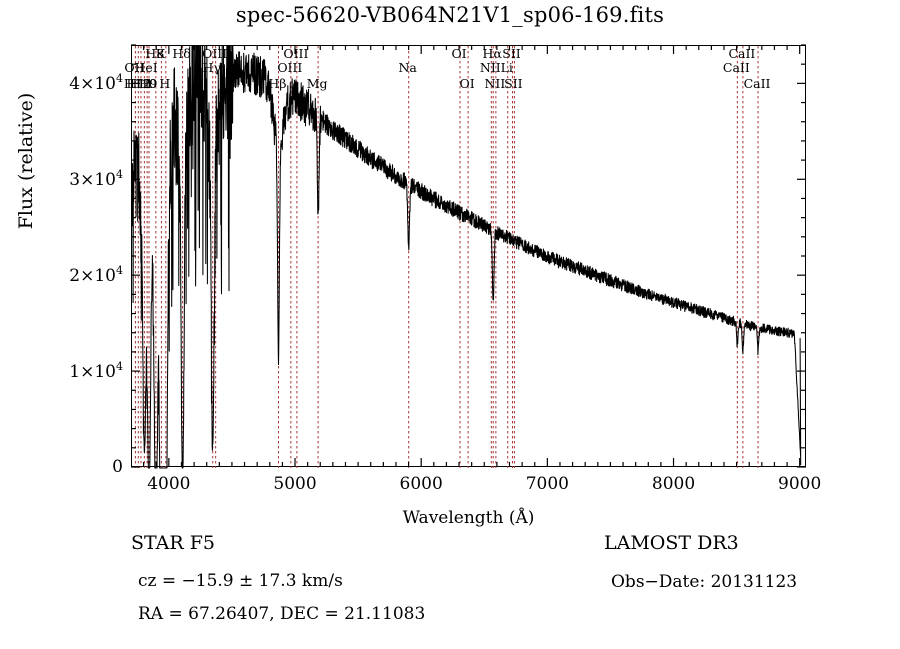 The image size is (900, 649). Describe the element at coordinates (282, 614) in the screenshot. I see `coordinates-label: RA = 67.26407, DEC = 21.11083` at that location.